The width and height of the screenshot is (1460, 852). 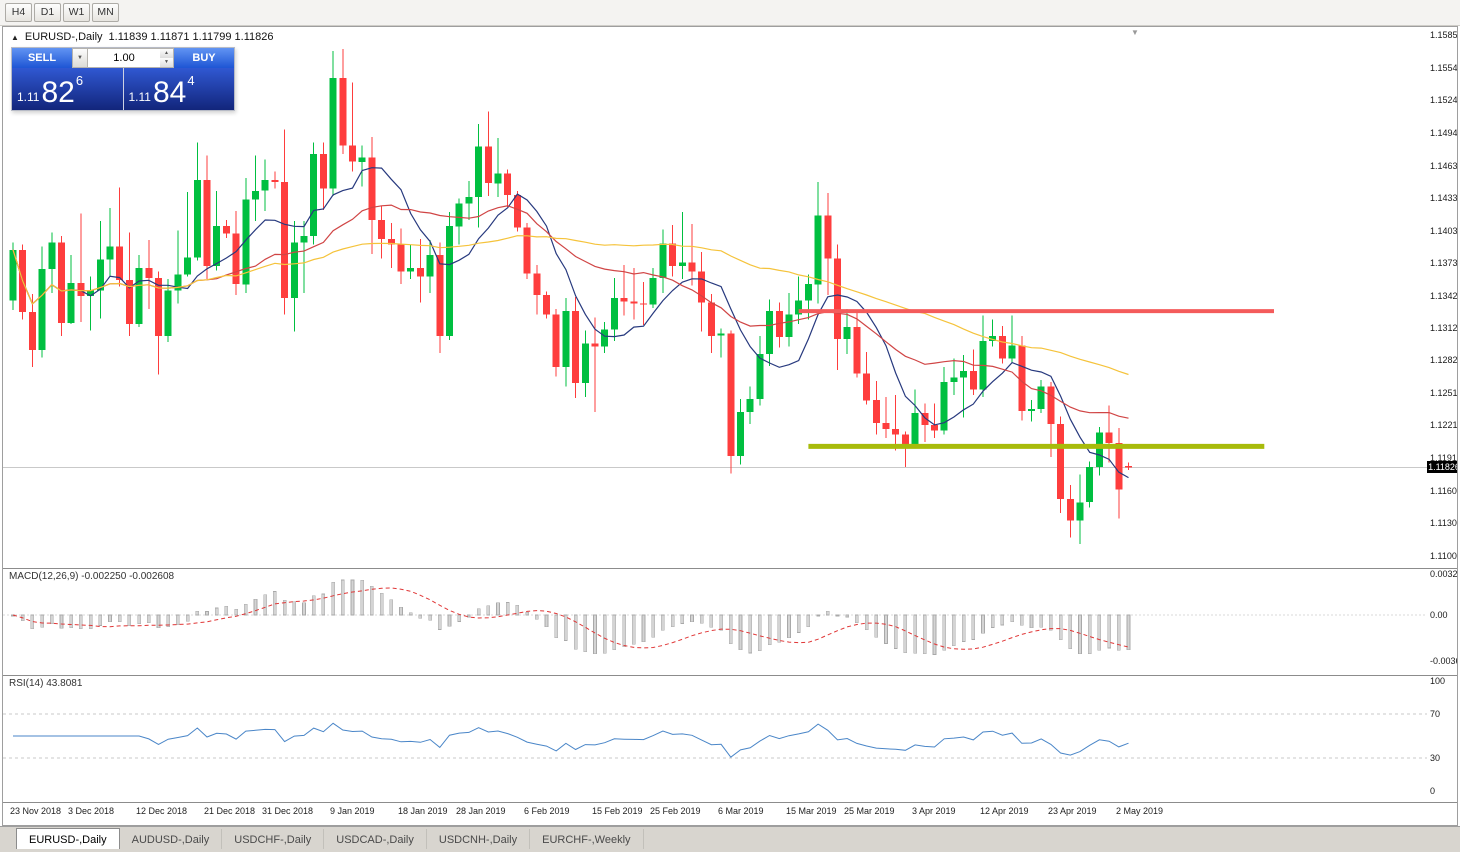 What do you see at coordinates (479, 839) in the screenshot?
I see `chart-tab-usdcnh-daily: USDCNH-,Daily` at bounding box center [479, 839].